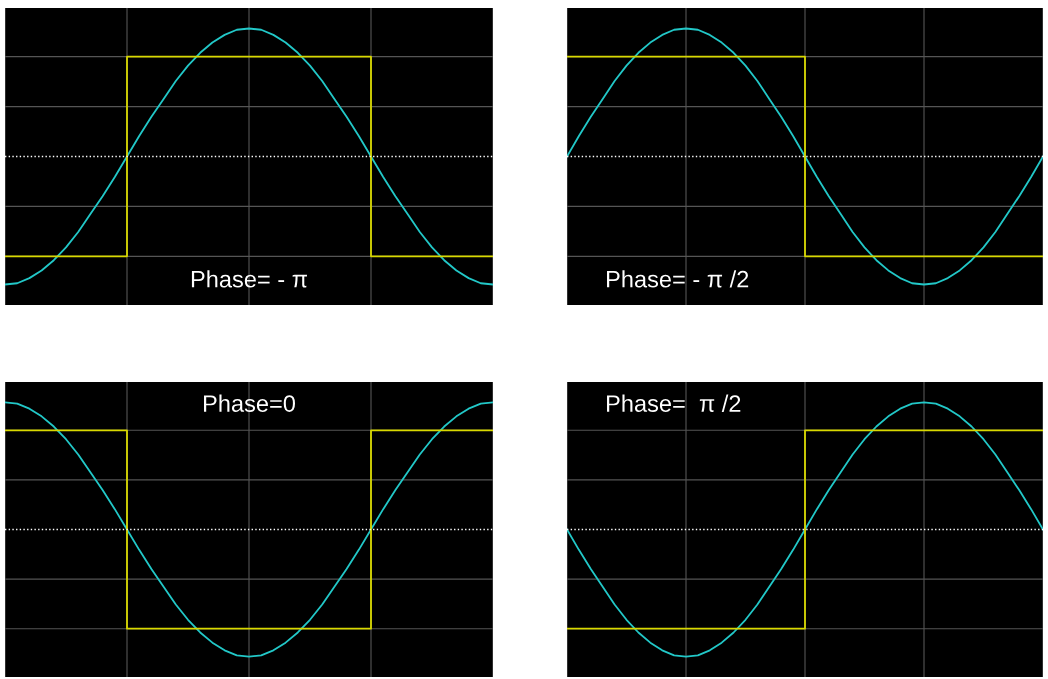 The width and height of the screenshot is (1048, 679). What do you see at coordinates (249, 279) in the screenshot?
I see `annotation: Phase= - π` at bounding box center [249, 279].